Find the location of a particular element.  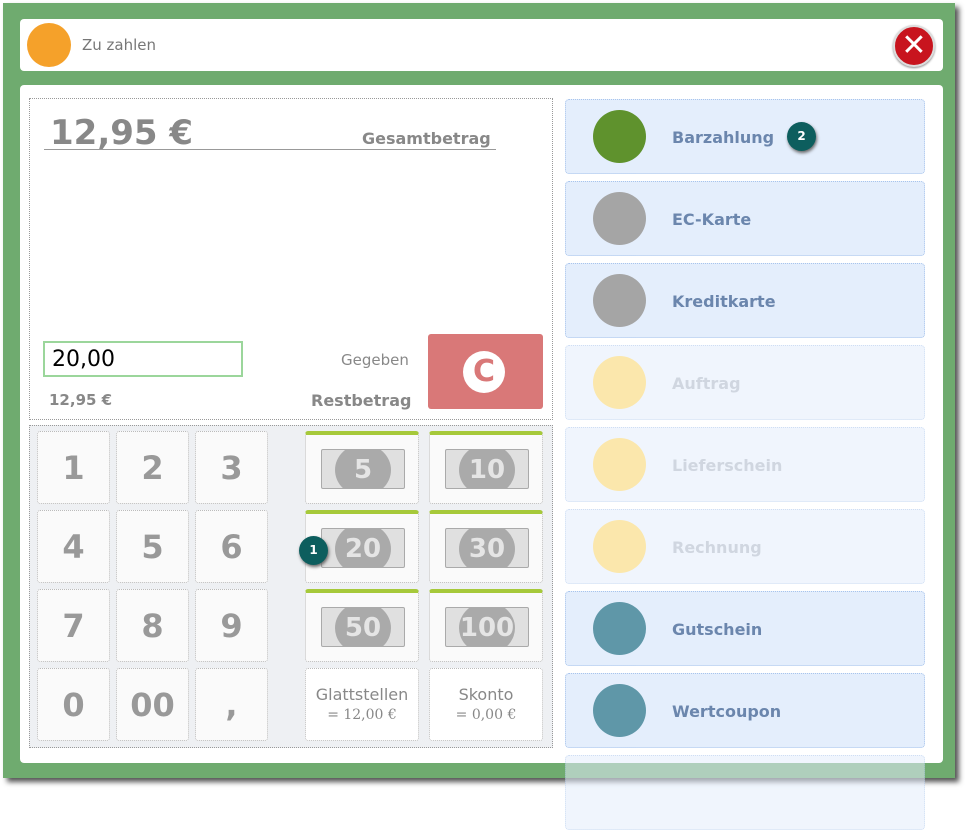

banknote-icon: 30 is located at coordinates (487, 548).